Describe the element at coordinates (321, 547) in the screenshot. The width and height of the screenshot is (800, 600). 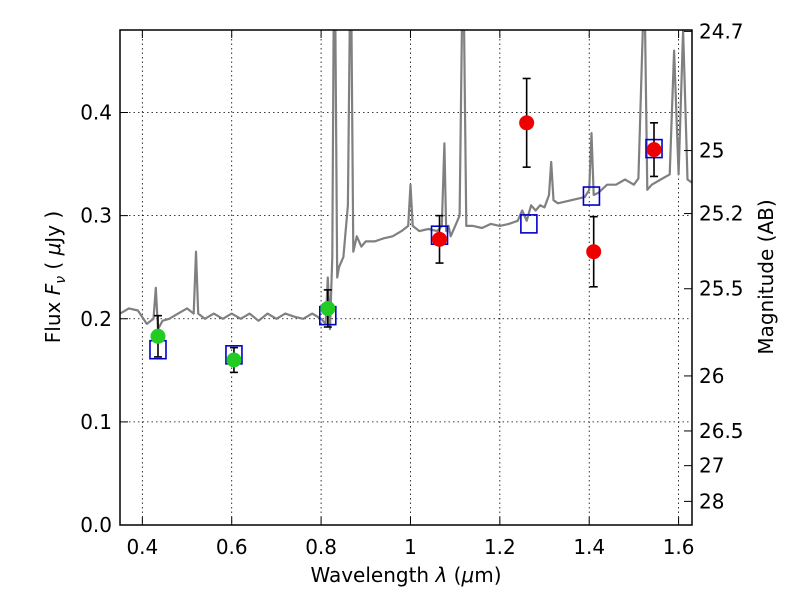
I see `x-tick-label-2: 0.8` at that location.